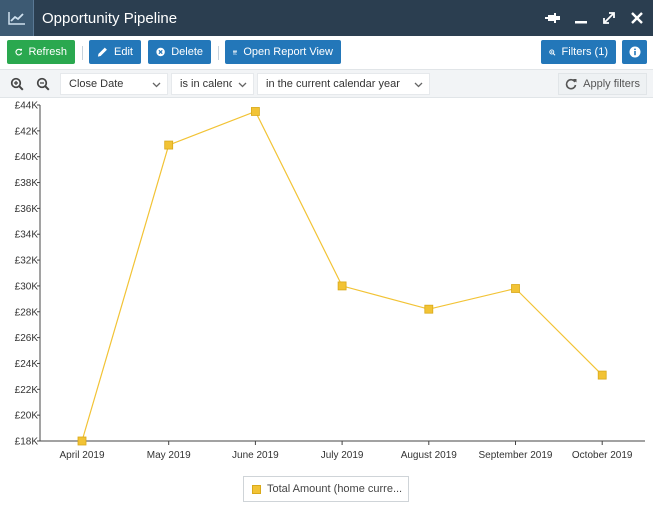 This screenshot has width=653, height=506. What do you see at coordinates (187, 52) in the screenshot?
I see `delete-label: Delete` at bounding box center [187, 52].